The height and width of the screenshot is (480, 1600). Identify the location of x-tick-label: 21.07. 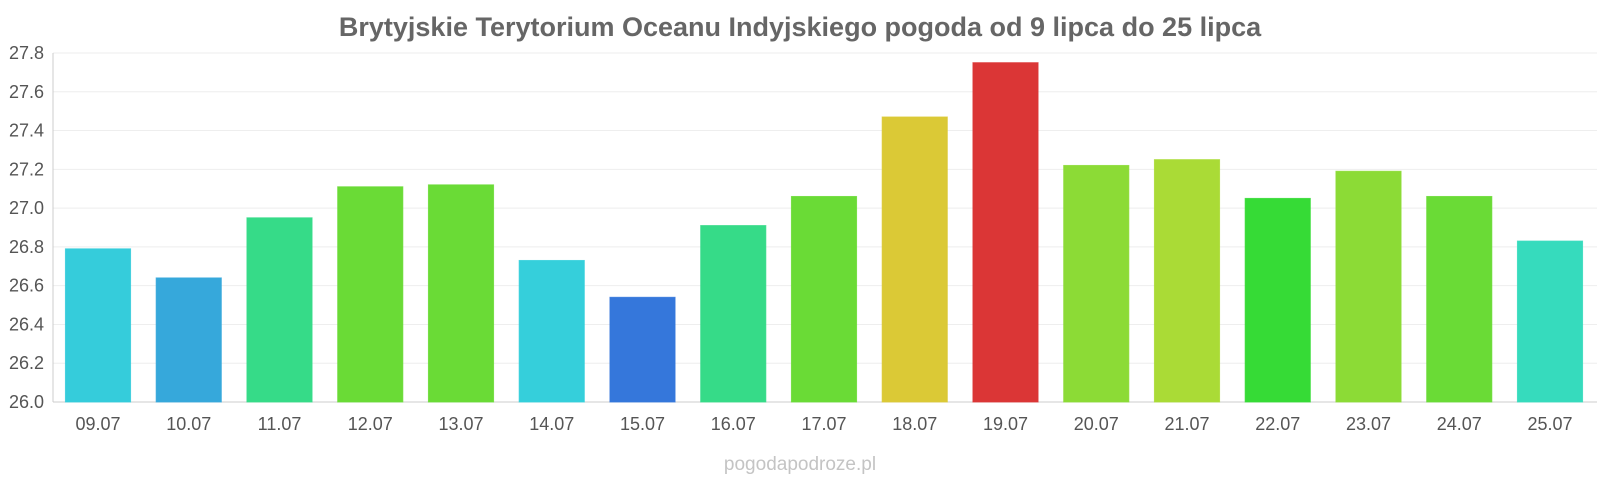
(1186, 424).